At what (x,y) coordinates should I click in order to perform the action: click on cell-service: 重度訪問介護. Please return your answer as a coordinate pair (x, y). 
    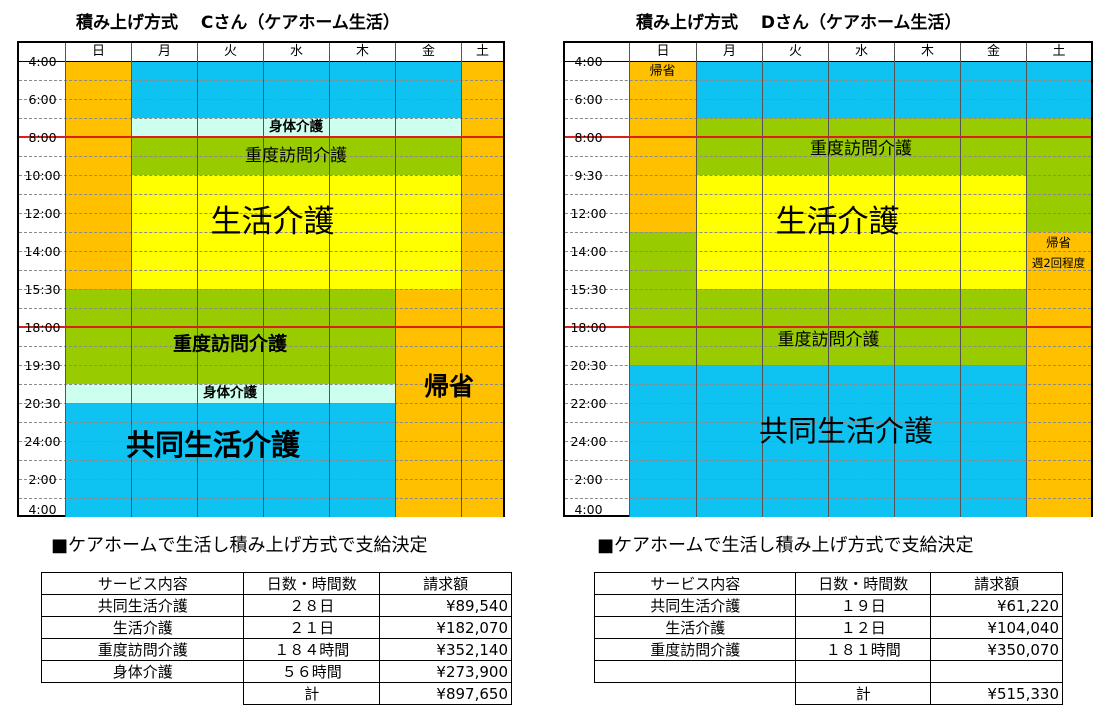
    Looking at the image, I should click on (142, 649).